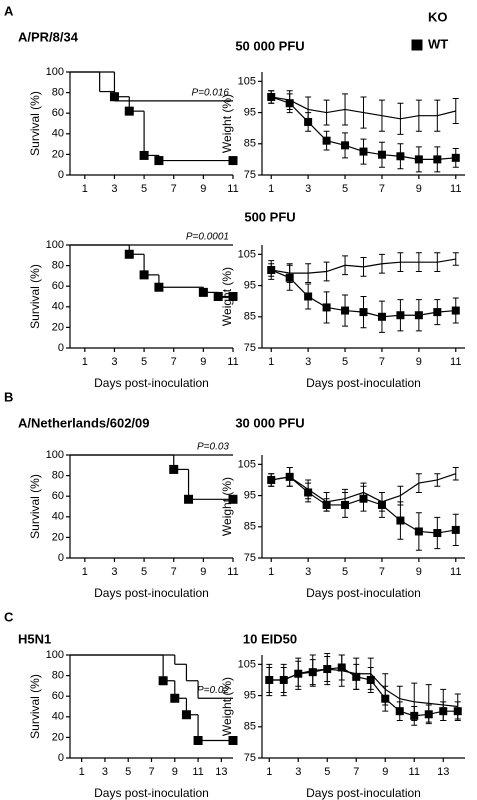 This screenshot has width=477, height=800. What do you see at coordinates (438, 16) in the screenshot?
I see `legend-label: KO` at bounding box center [438, 16].